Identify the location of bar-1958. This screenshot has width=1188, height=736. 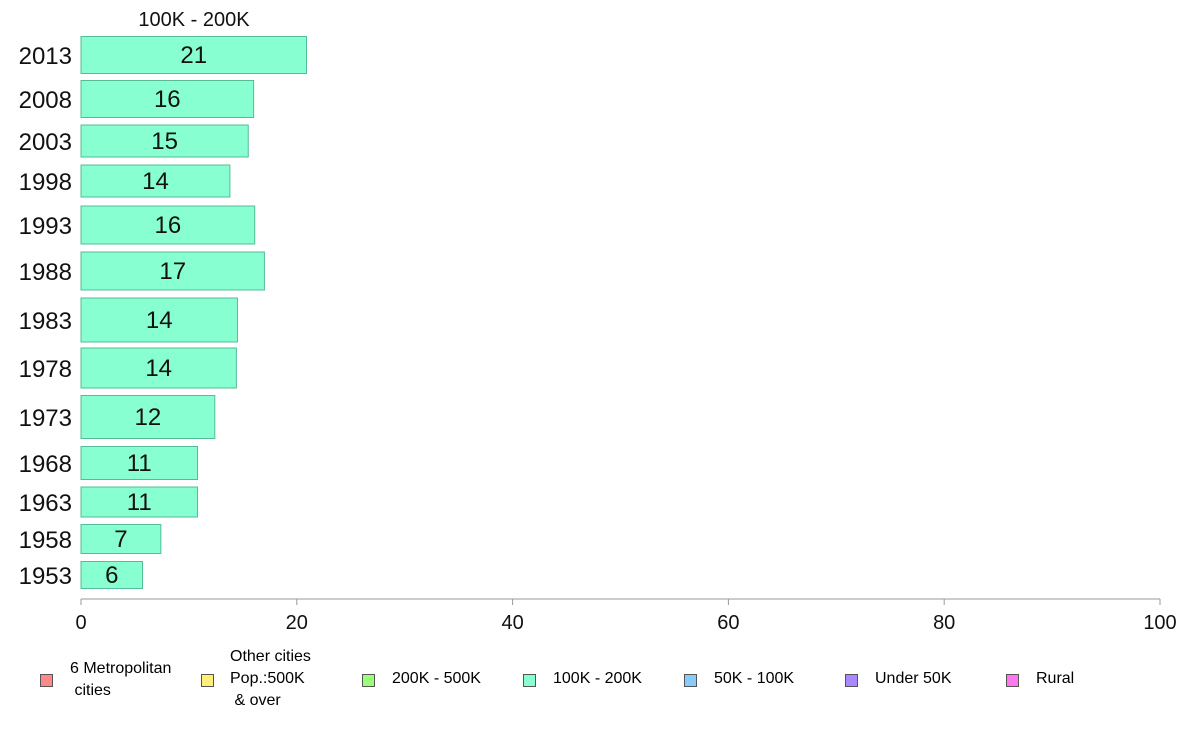
(121, 539).